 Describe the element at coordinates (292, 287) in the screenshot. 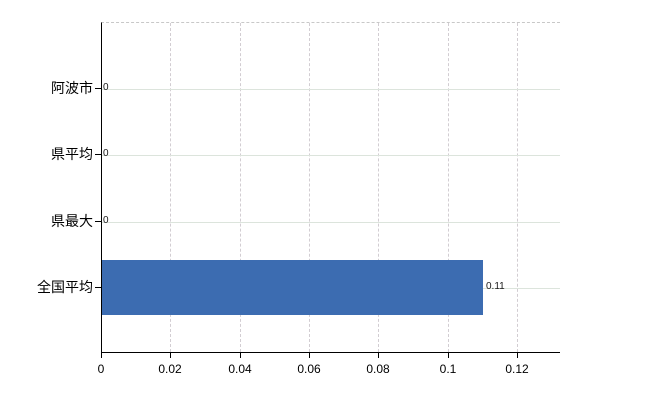

I see `bar-全国平均` at that location.